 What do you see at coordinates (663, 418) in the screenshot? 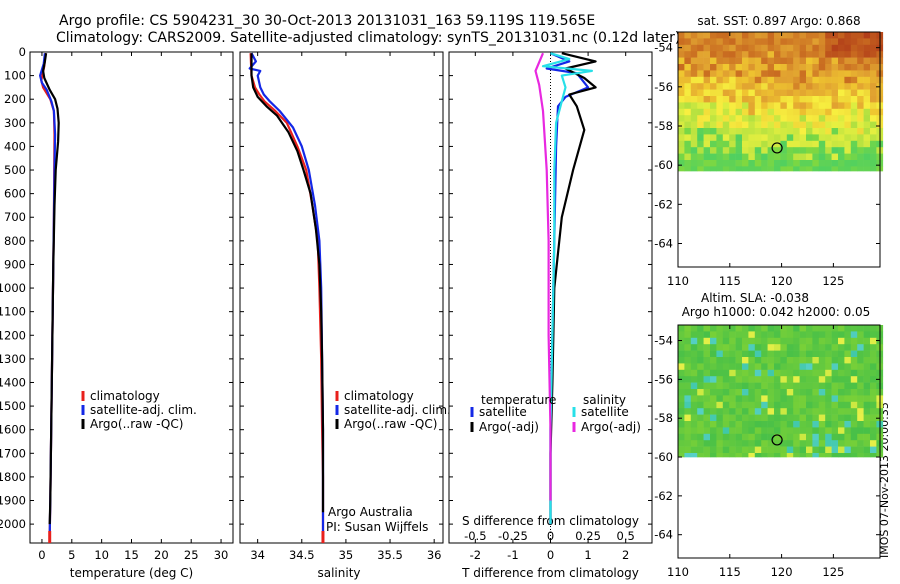
I see `map-ytick-label: -58` at bounding box center [663, 418].